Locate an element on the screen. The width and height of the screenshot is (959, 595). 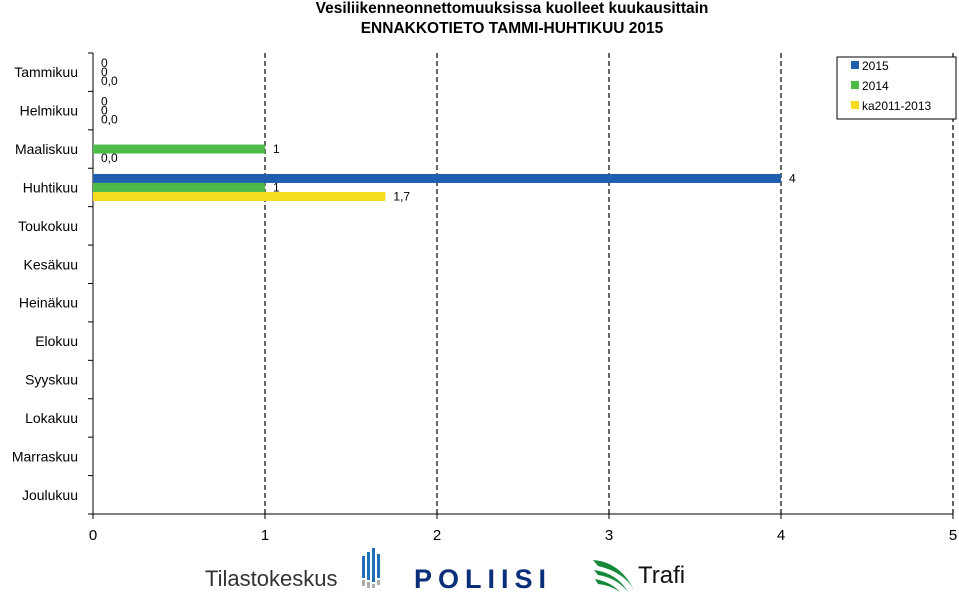
tilastokeskus-logo-text: Tilastokeskus is located at coordinates (271, 578).